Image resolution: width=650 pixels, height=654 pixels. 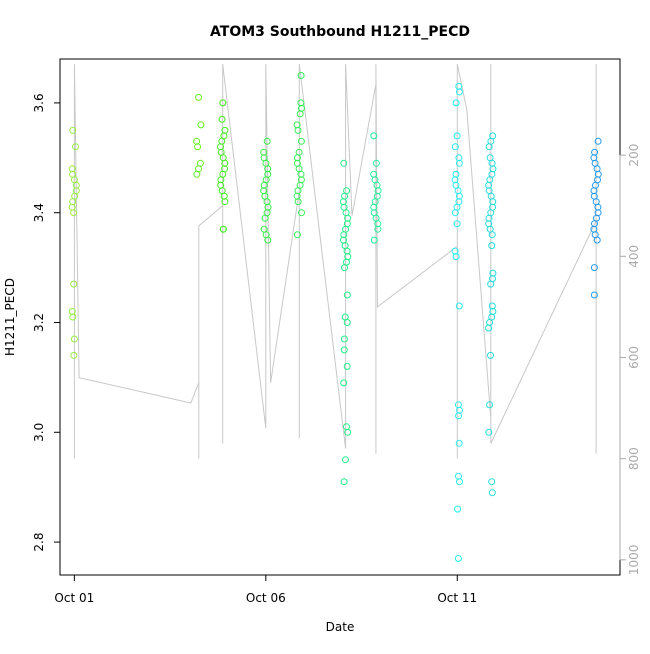 What do you see at coordinates (634, 458) in the screenshot?
I see `y2-tick-label: 800` at bounding box center [634, 458].